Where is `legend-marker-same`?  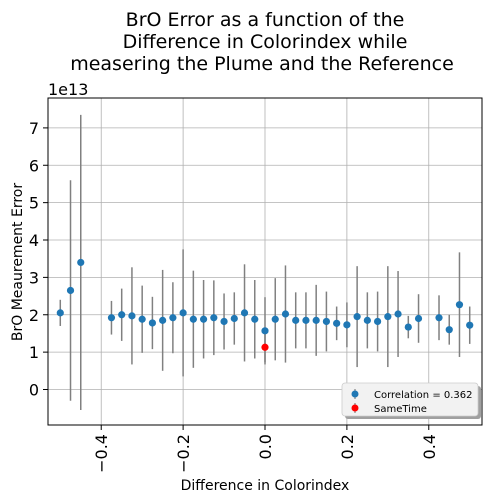
legend-marker-same is located at coordinates (355, 408).